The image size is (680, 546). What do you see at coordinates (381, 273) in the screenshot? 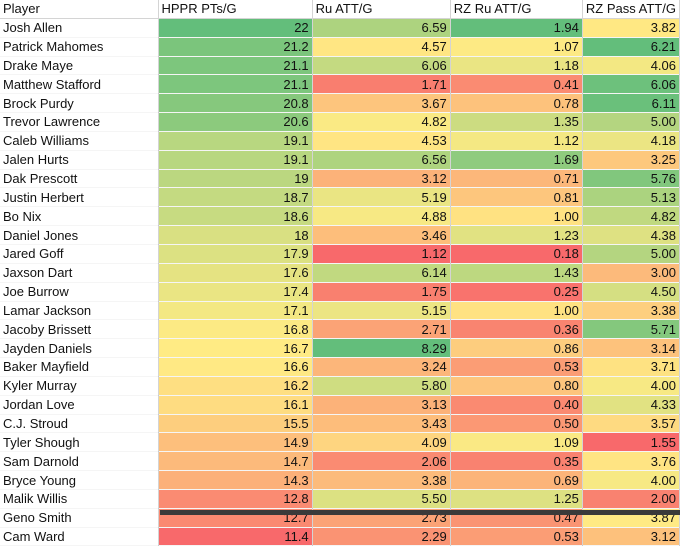
I see `rush-att-cell: 6.14` at bounding box center [381, 273].